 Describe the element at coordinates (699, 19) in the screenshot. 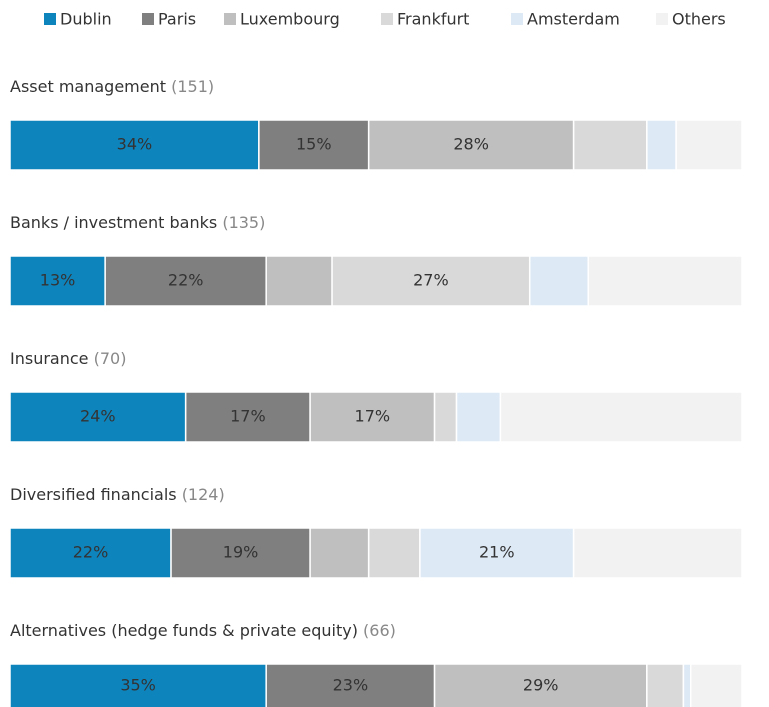

I see `legend-label: Others` at that location.